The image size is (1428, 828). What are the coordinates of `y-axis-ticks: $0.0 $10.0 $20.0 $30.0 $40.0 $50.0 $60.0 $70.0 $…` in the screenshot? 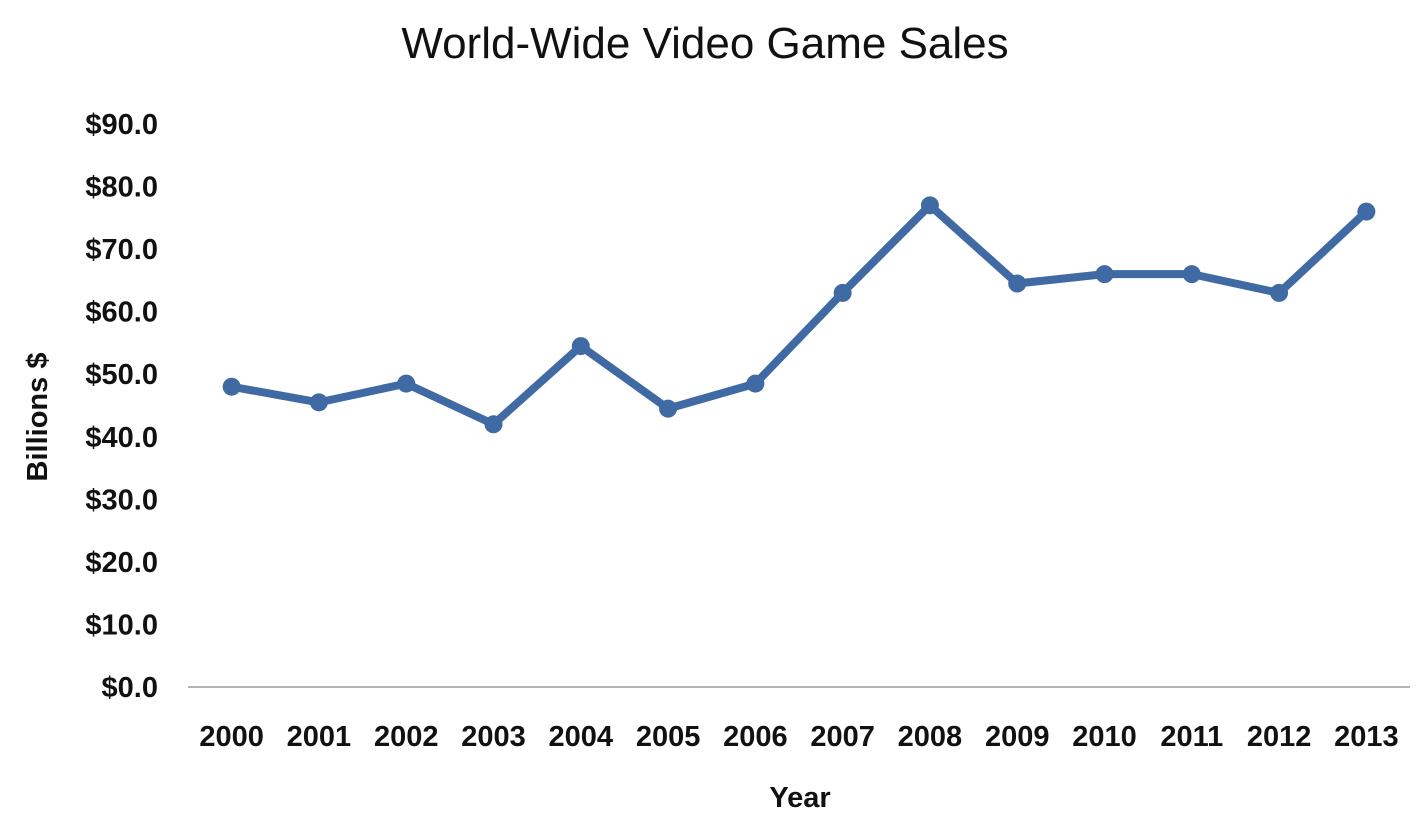 It's located at (121, 406).